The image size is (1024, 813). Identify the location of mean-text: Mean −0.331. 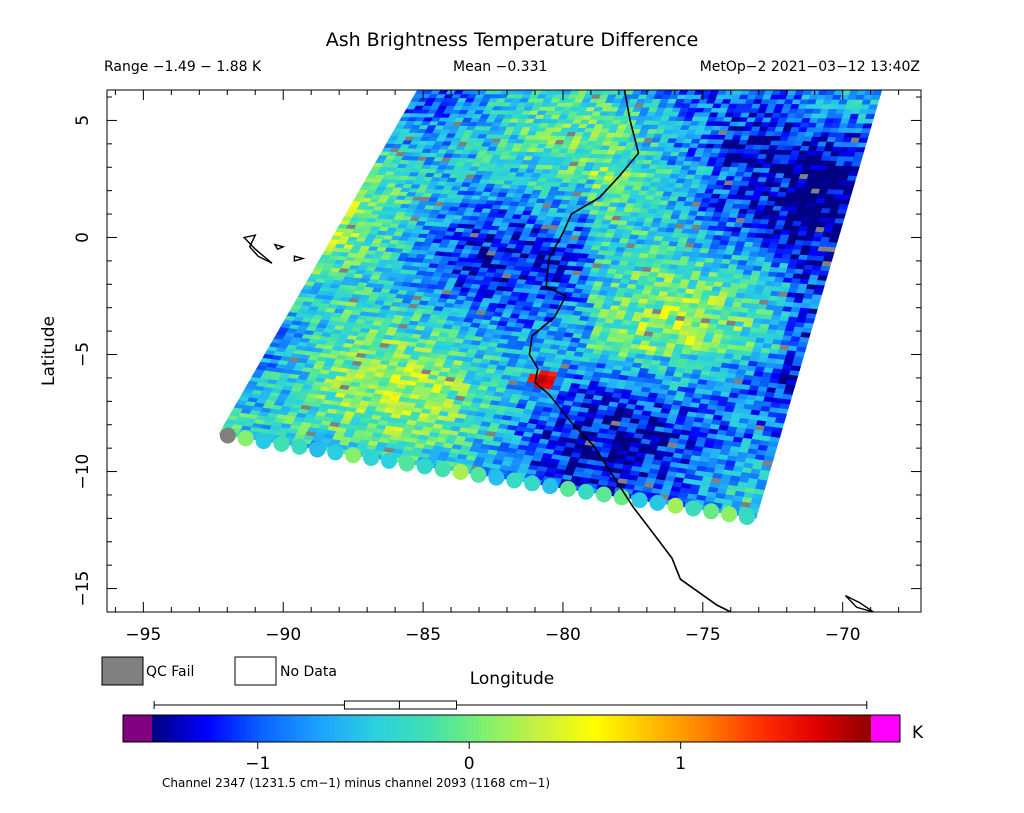
(500, 67).